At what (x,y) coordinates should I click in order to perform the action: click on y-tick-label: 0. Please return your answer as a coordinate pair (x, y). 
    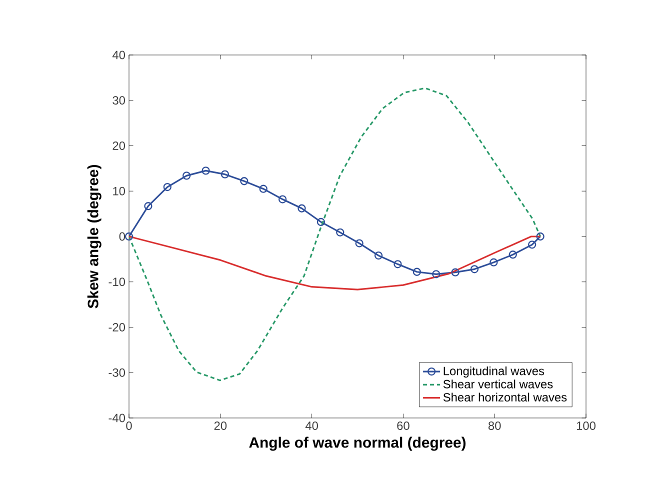
    Looking at the image, I should click on (122, 236).